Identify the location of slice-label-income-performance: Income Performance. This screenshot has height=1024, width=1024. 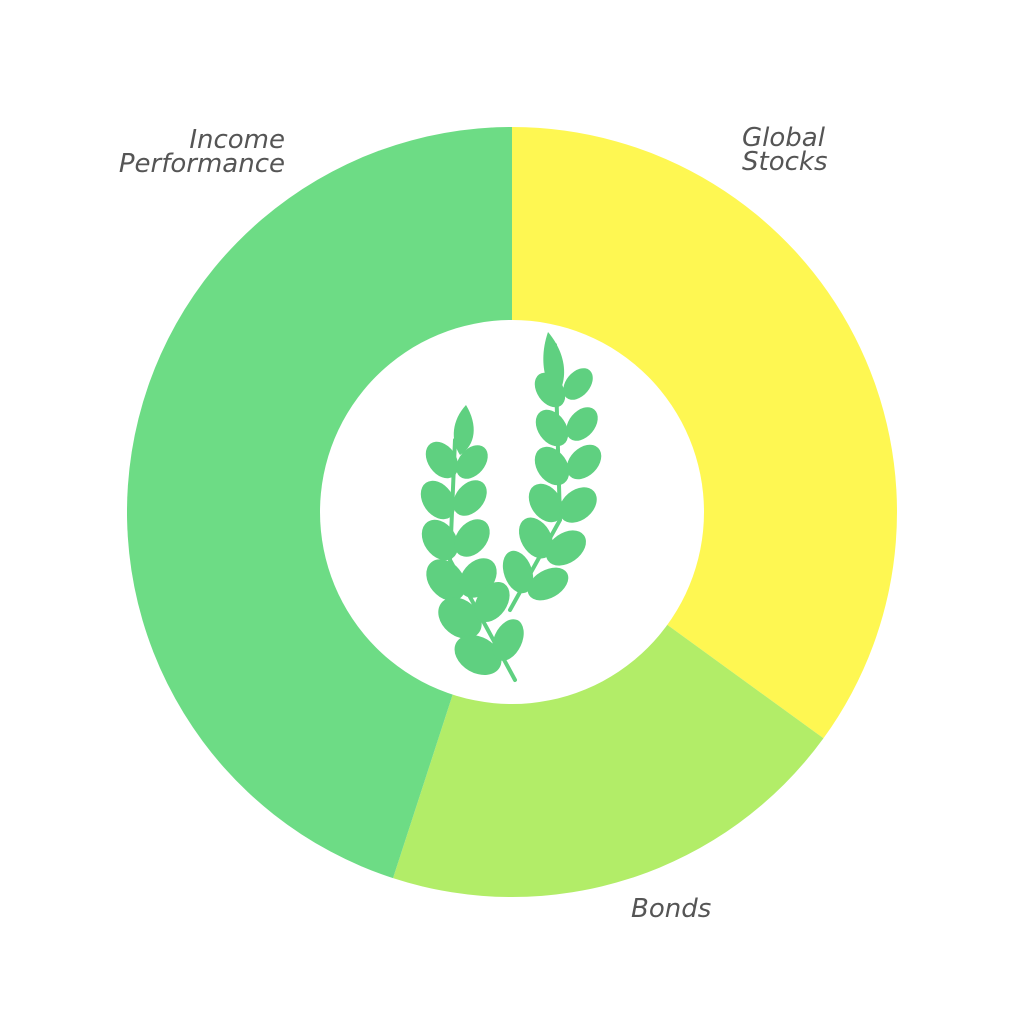
(202, 152).